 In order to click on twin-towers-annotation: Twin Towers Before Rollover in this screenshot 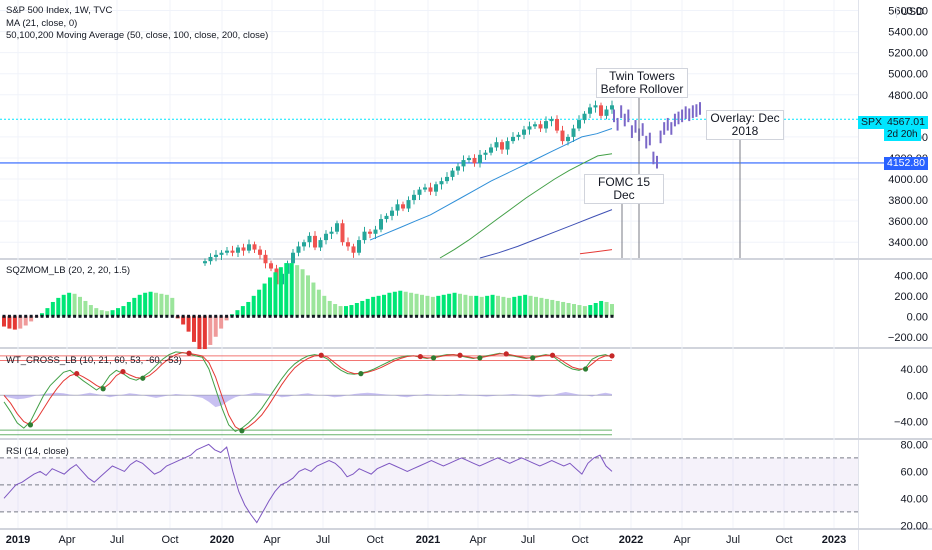, I will do `click(642, 83)`.